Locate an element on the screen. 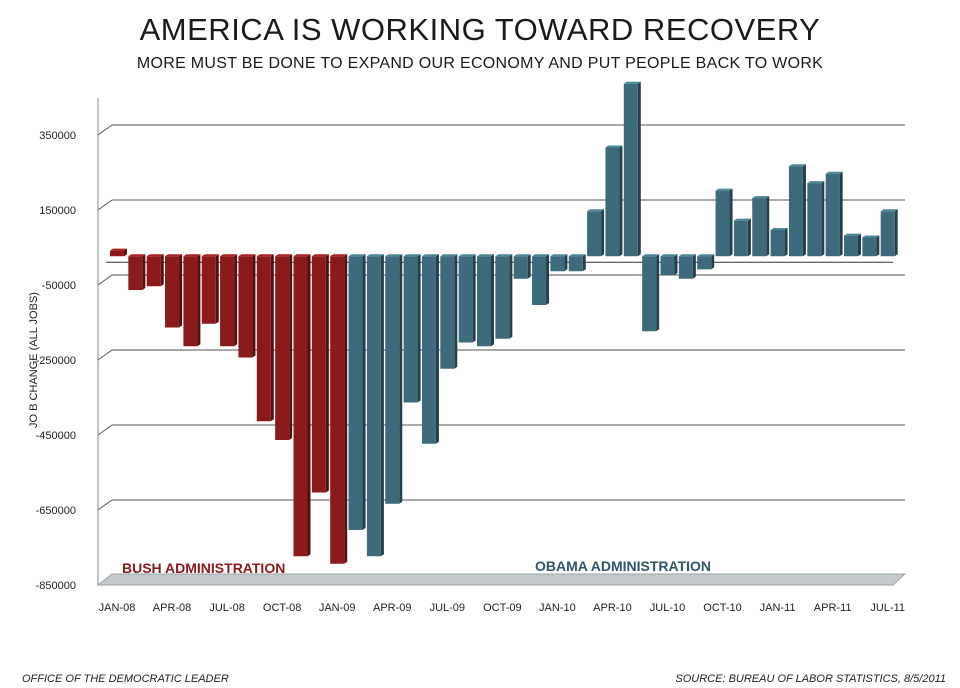 The width and height of the screenshot is (960, 688). y-tick-label: -850000 is located at coordinates (56, 586).